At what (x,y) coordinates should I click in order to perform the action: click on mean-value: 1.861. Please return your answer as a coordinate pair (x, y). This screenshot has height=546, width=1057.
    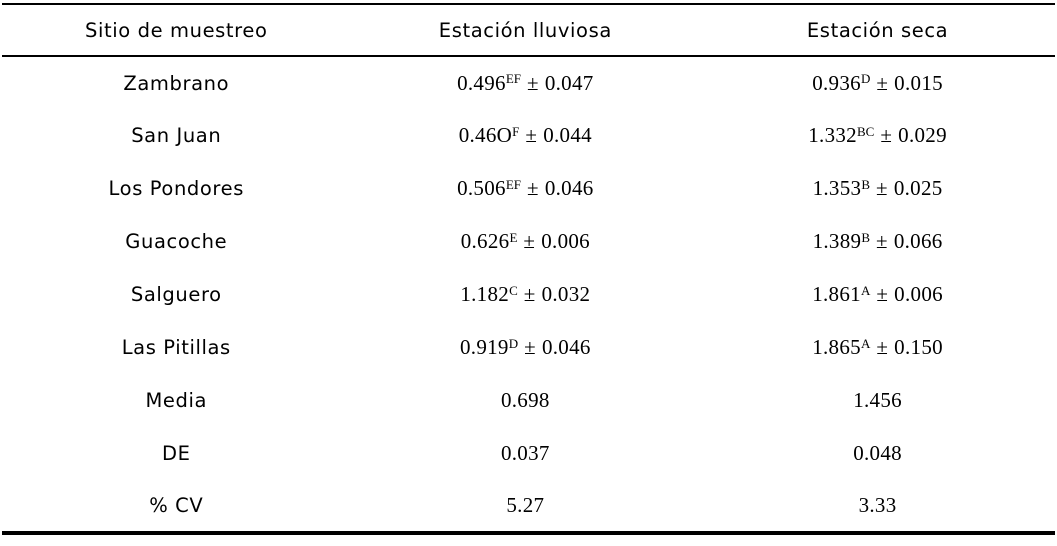
    Looking at the image, I should click on (836, 294).